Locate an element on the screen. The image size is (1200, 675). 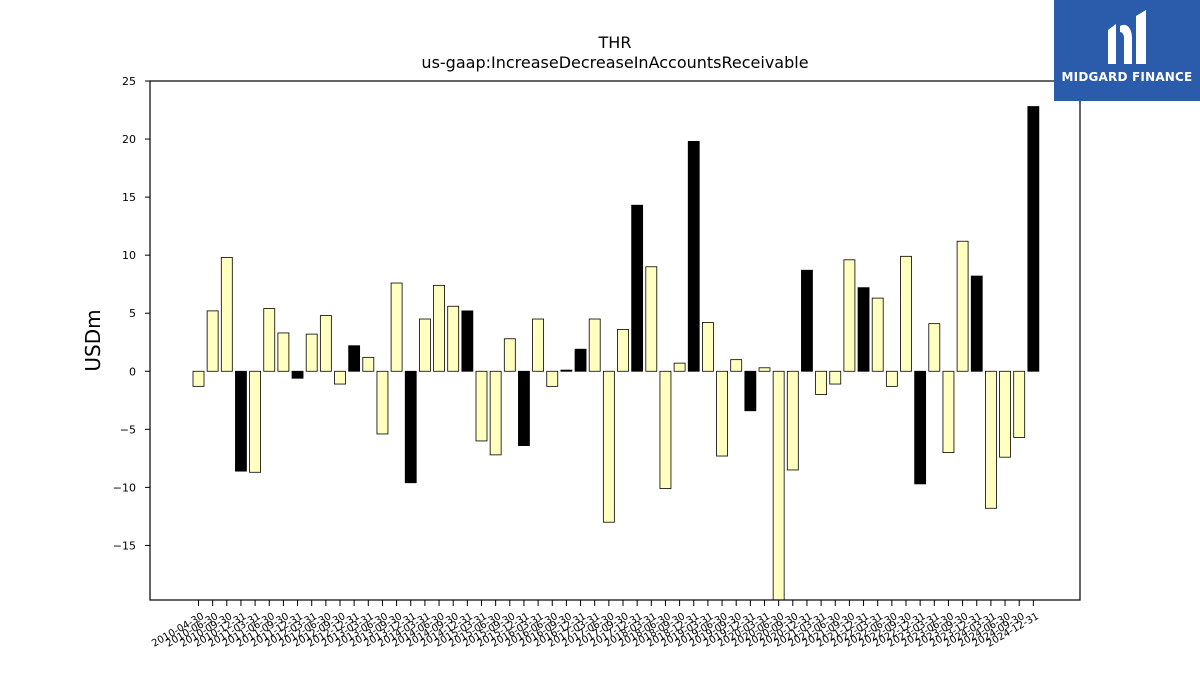
y-axis-label: USDm is located at coordinates (93, 340).